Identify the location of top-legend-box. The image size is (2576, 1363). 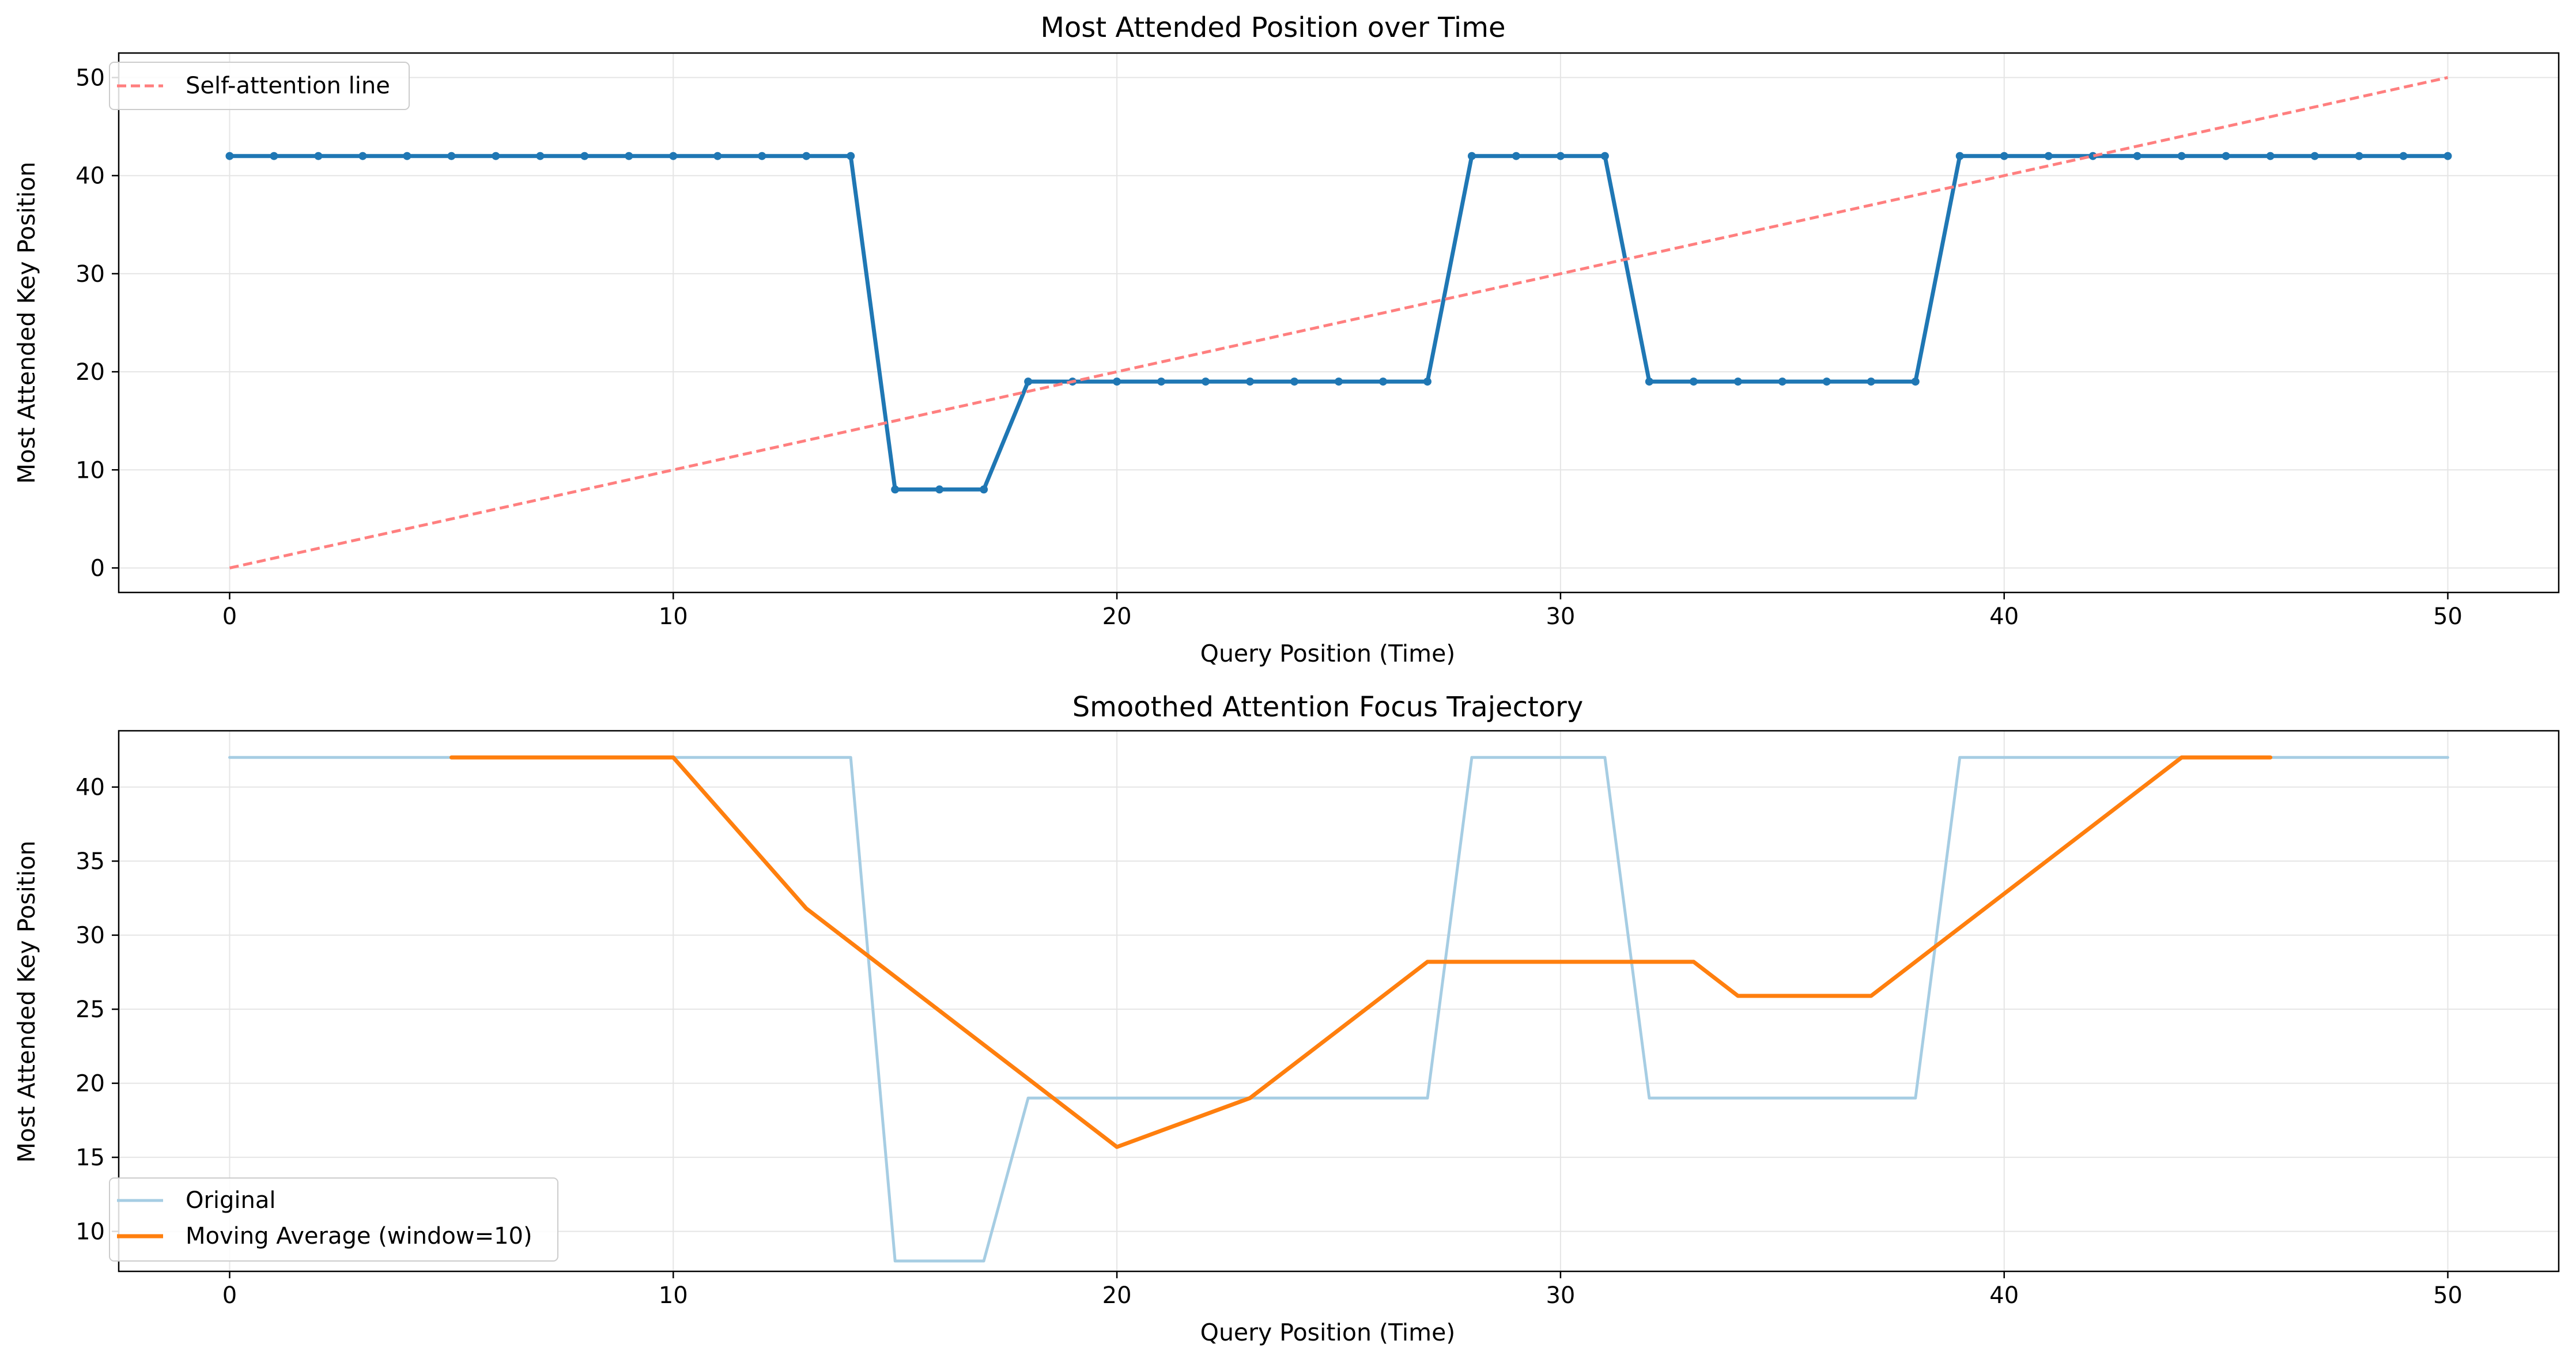
(259, 86).